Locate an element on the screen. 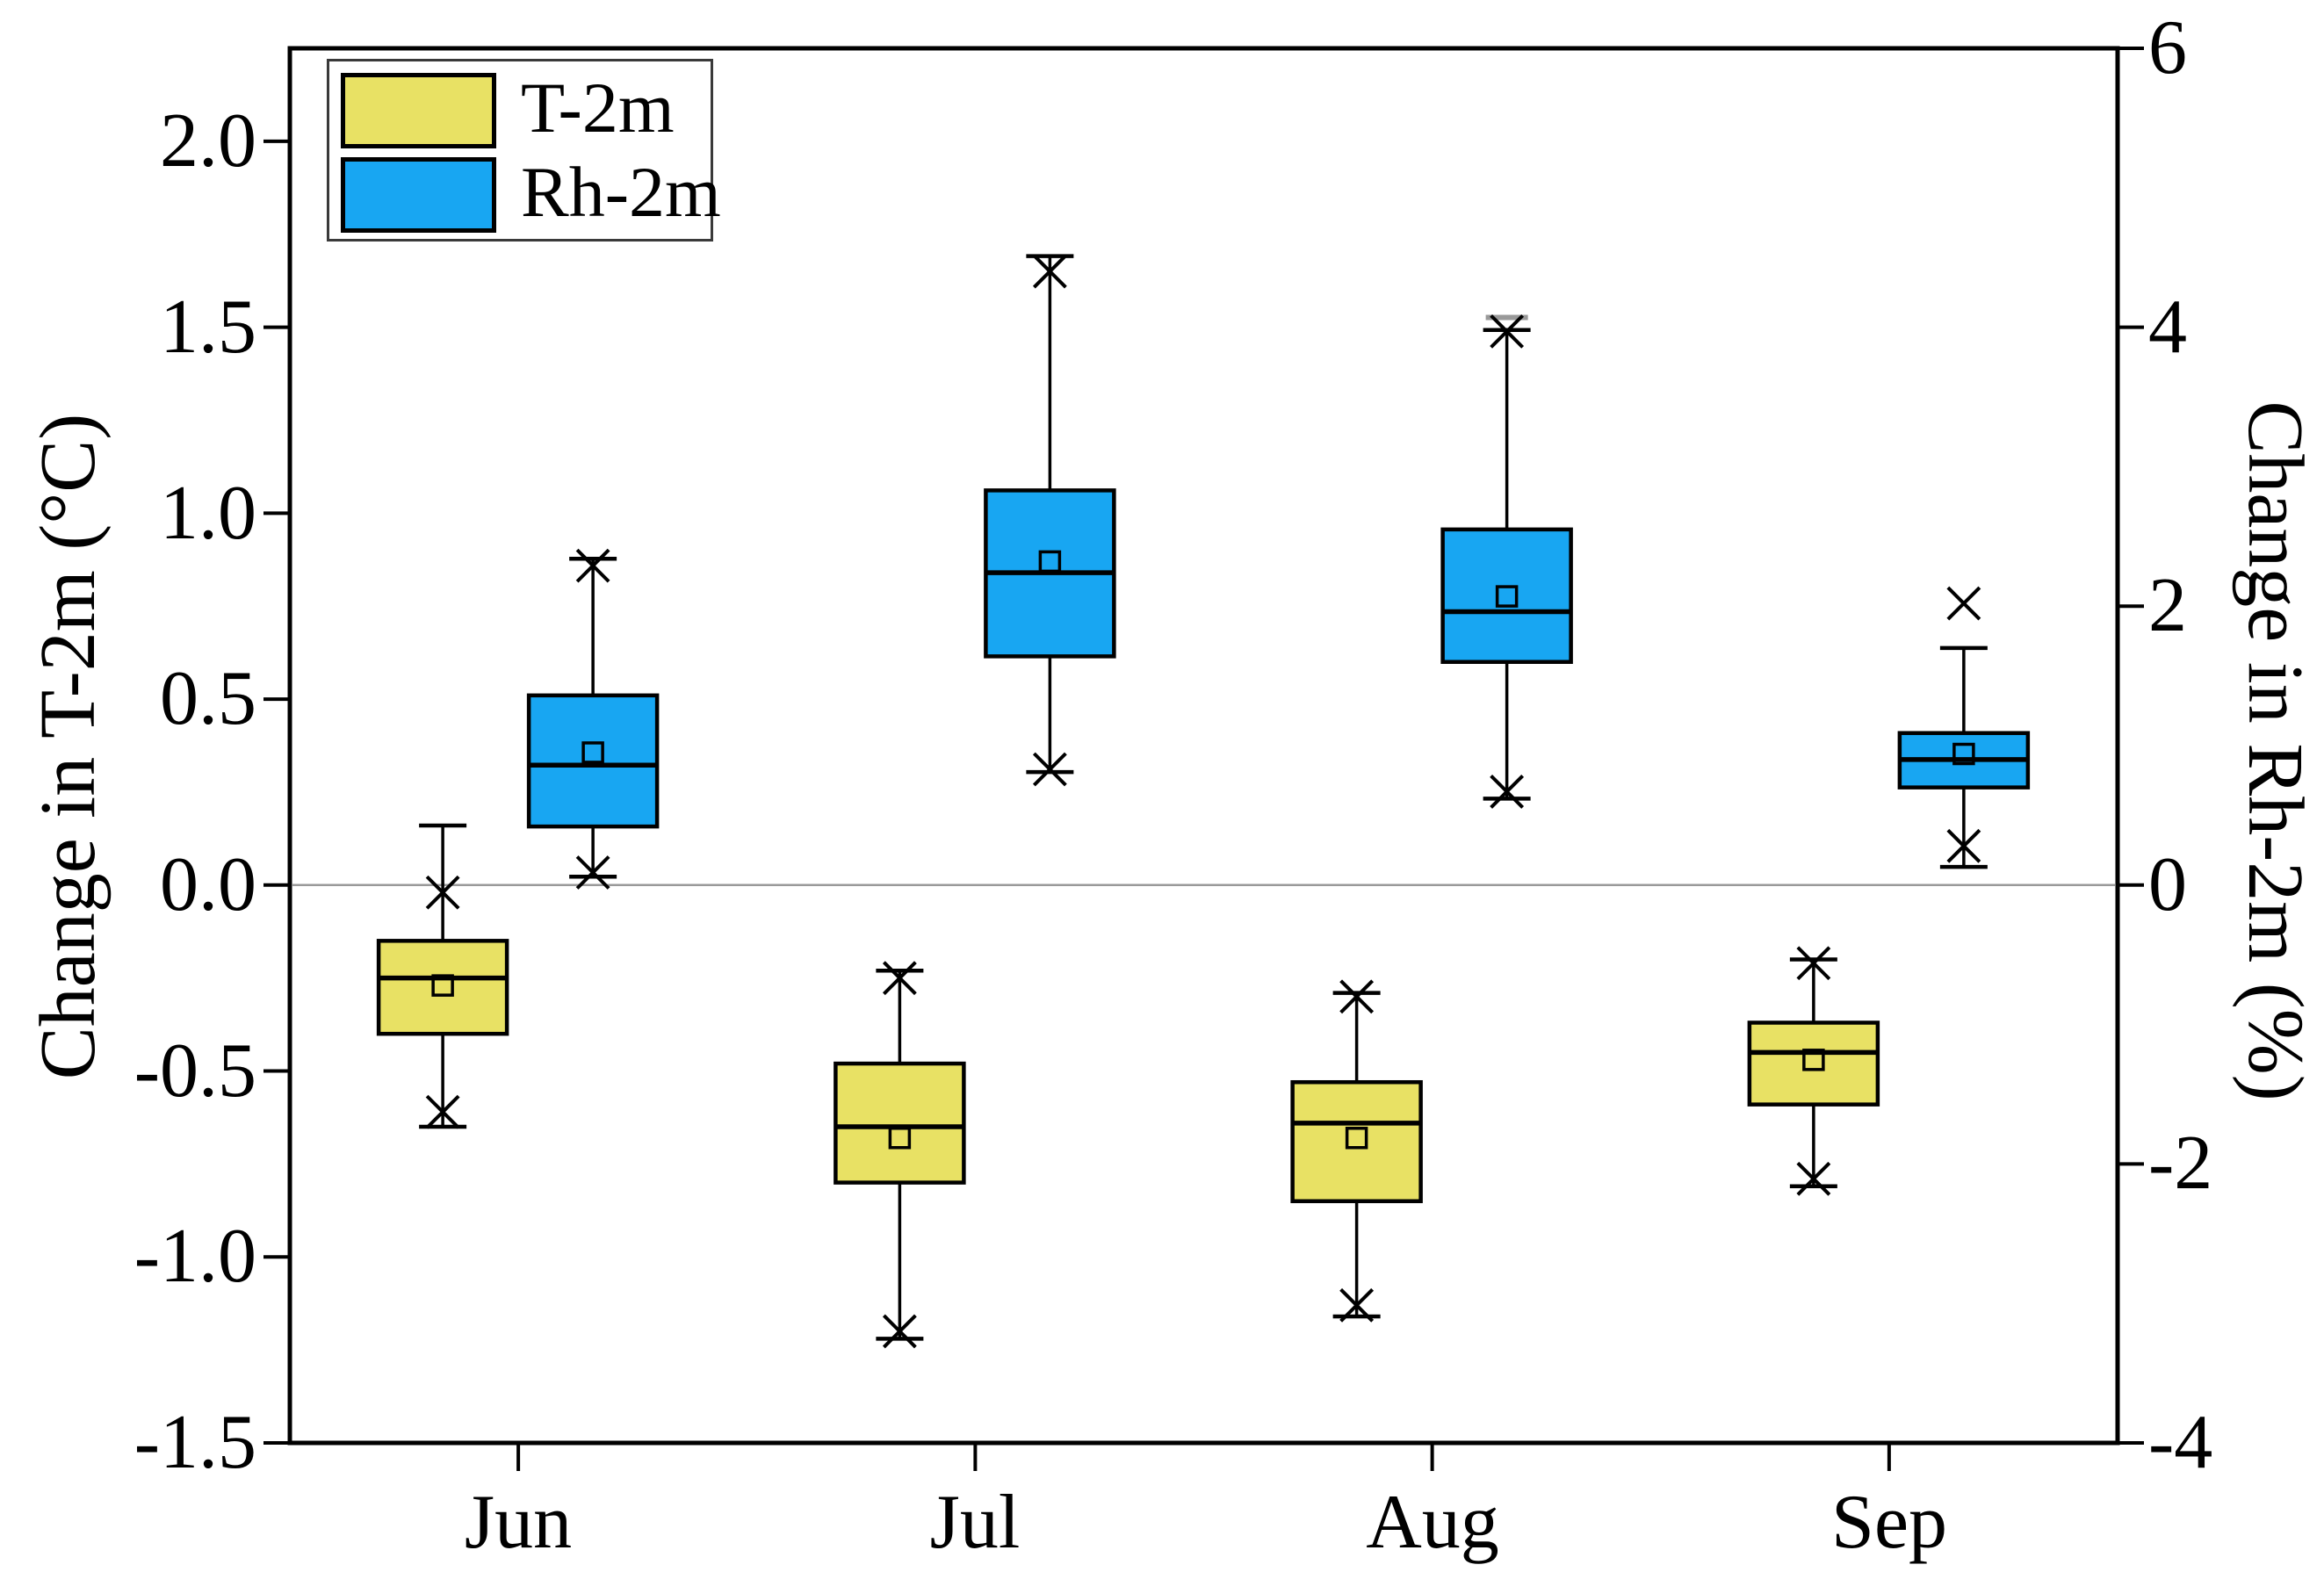 The width and height of the screenshot is (2324, 1572). mean-marker-t-2m-jun is located at coordinates (442, 985).